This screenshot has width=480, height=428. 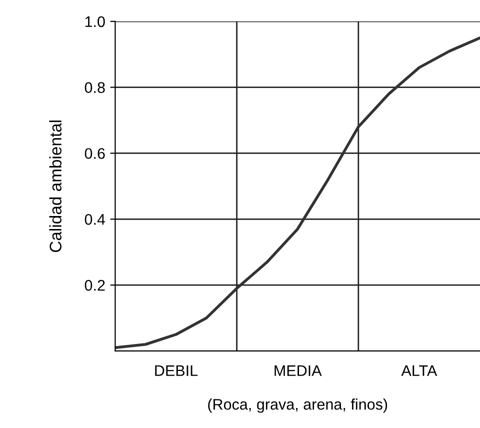 What do you see at coordinates (298, 370) in the screenshot?
I see `x-tick-label: MEDIA` at bounding box center [298, 370].